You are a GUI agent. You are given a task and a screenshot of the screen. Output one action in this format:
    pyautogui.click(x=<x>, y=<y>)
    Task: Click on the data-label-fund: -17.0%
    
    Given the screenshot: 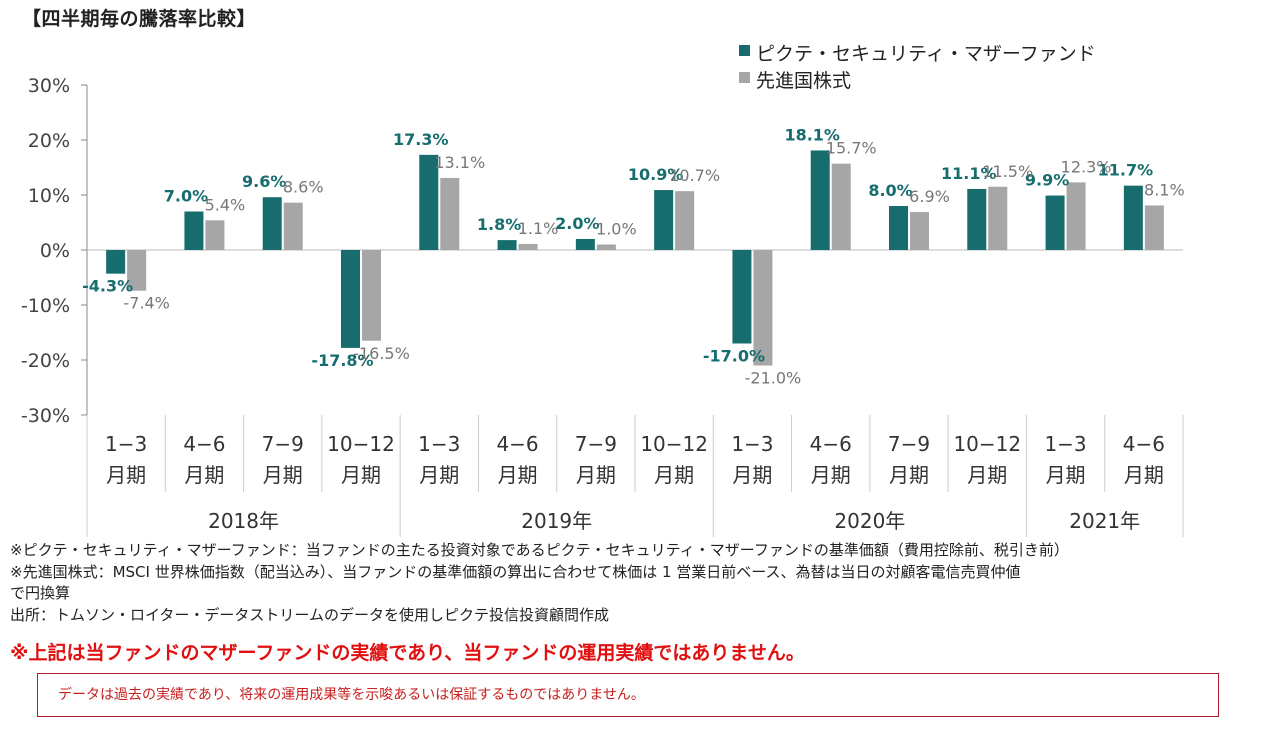 What is the action you would take?
    pyautogui.click(x=734, y=356)
    